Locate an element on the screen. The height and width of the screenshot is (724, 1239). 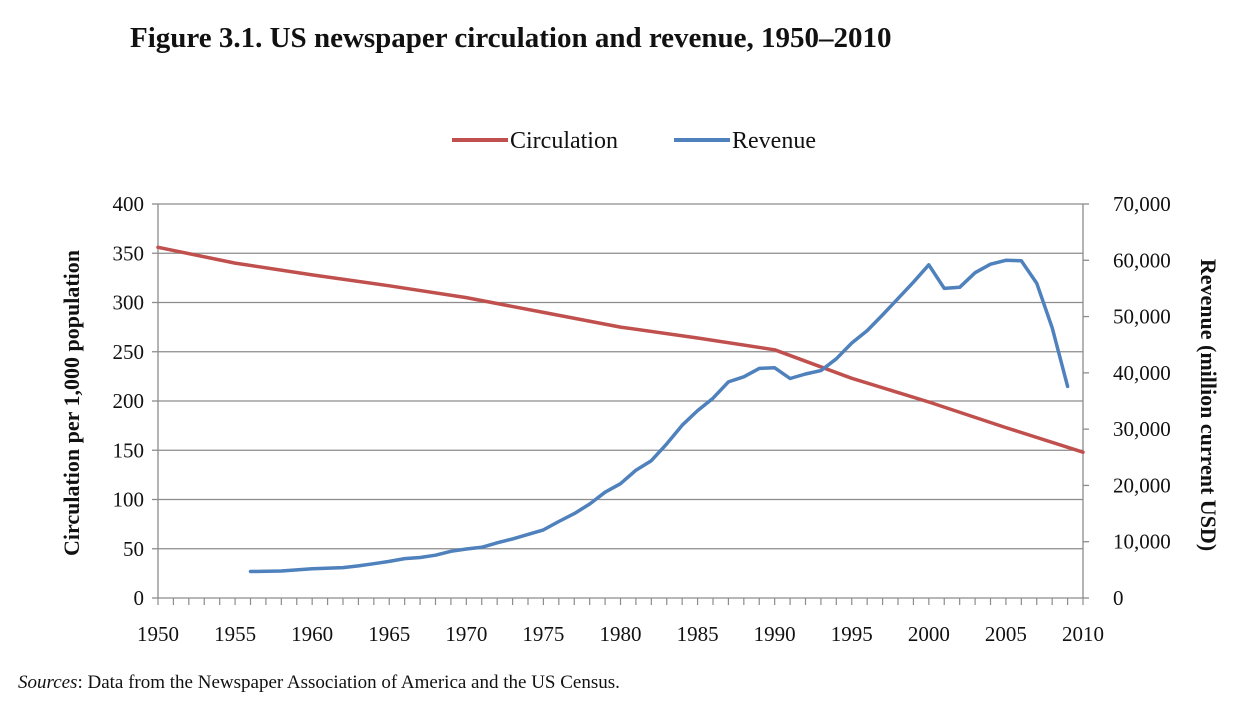
y-left-tick-label: 150 is located at coordinates (129, 450).